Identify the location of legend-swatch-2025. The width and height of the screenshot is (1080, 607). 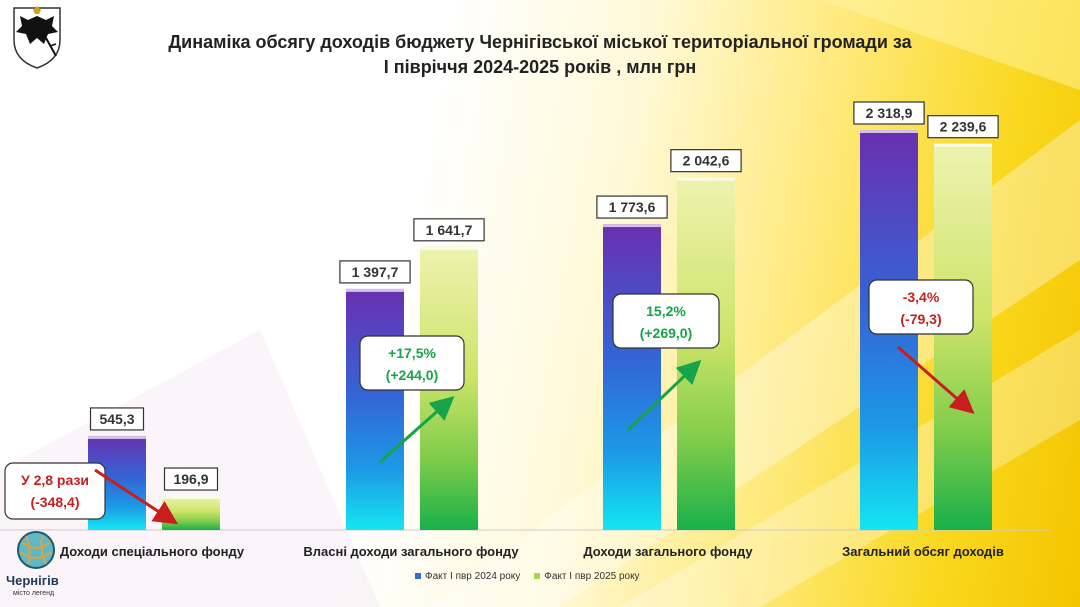
(537, 576).